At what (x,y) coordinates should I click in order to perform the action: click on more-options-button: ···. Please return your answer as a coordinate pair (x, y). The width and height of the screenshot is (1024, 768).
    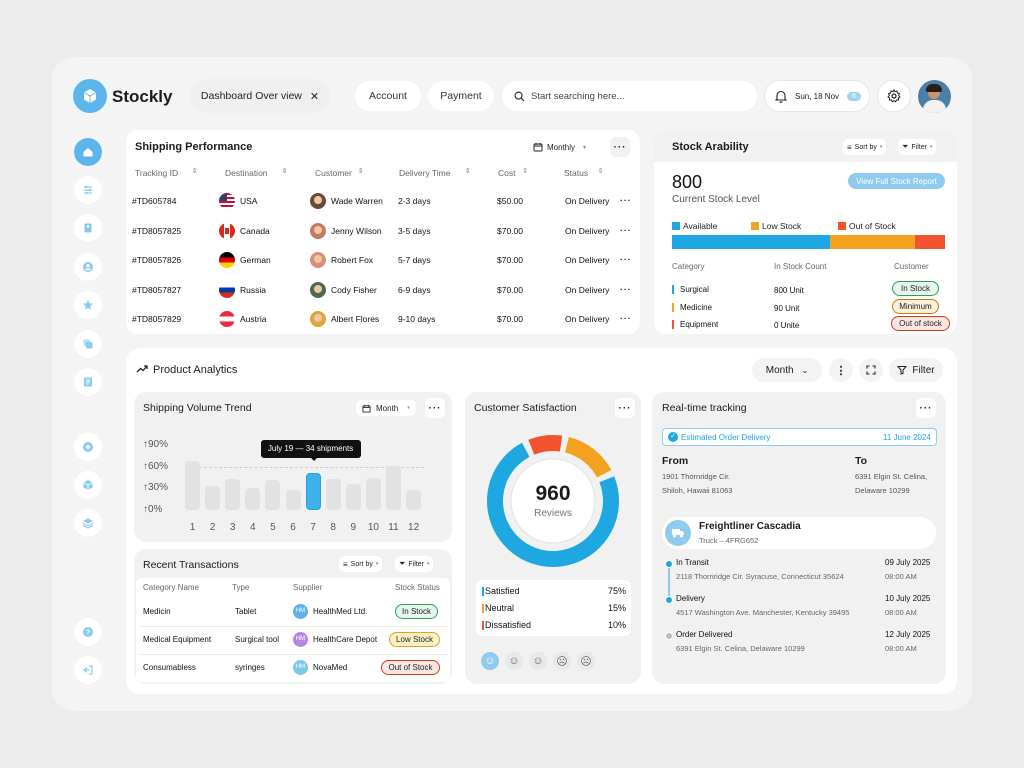
    Looking at the image, I should click on (620, 147).